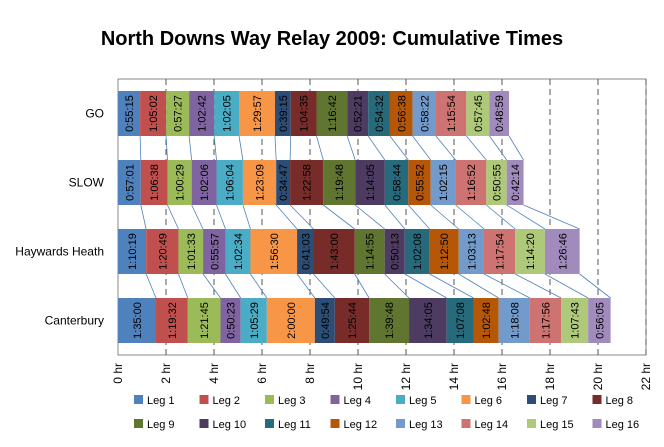  What do you see at coordinates (598, 376) in the screenshot?
I see `x-tick-label: 20 hr` at bounding box center [598, 376].